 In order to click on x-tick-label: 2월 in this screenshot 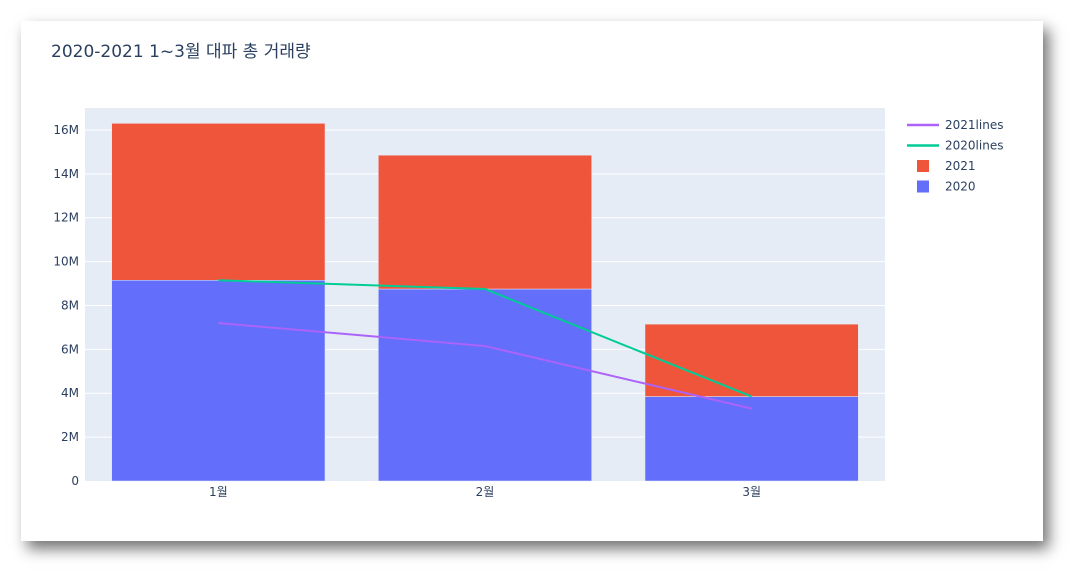, I will do `click(485, 492)`.